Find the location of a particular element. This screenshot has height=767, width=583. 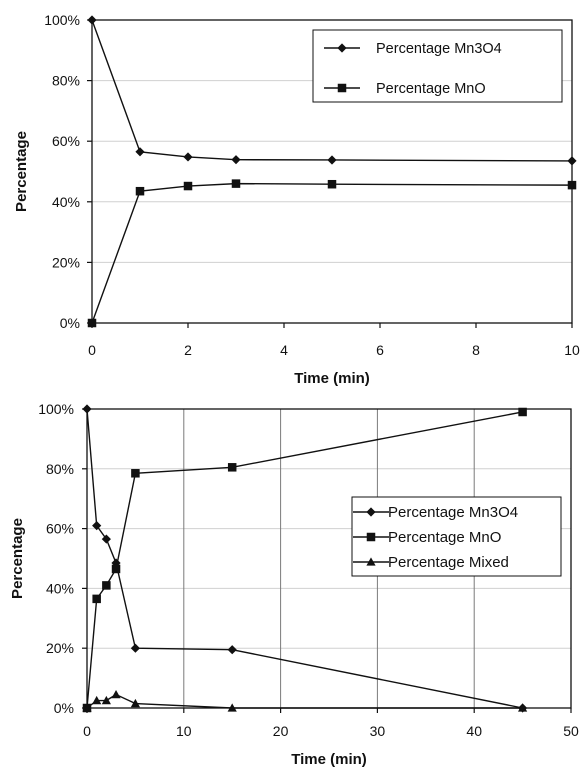

series-line-triangle is located at coordinates (304, 701).